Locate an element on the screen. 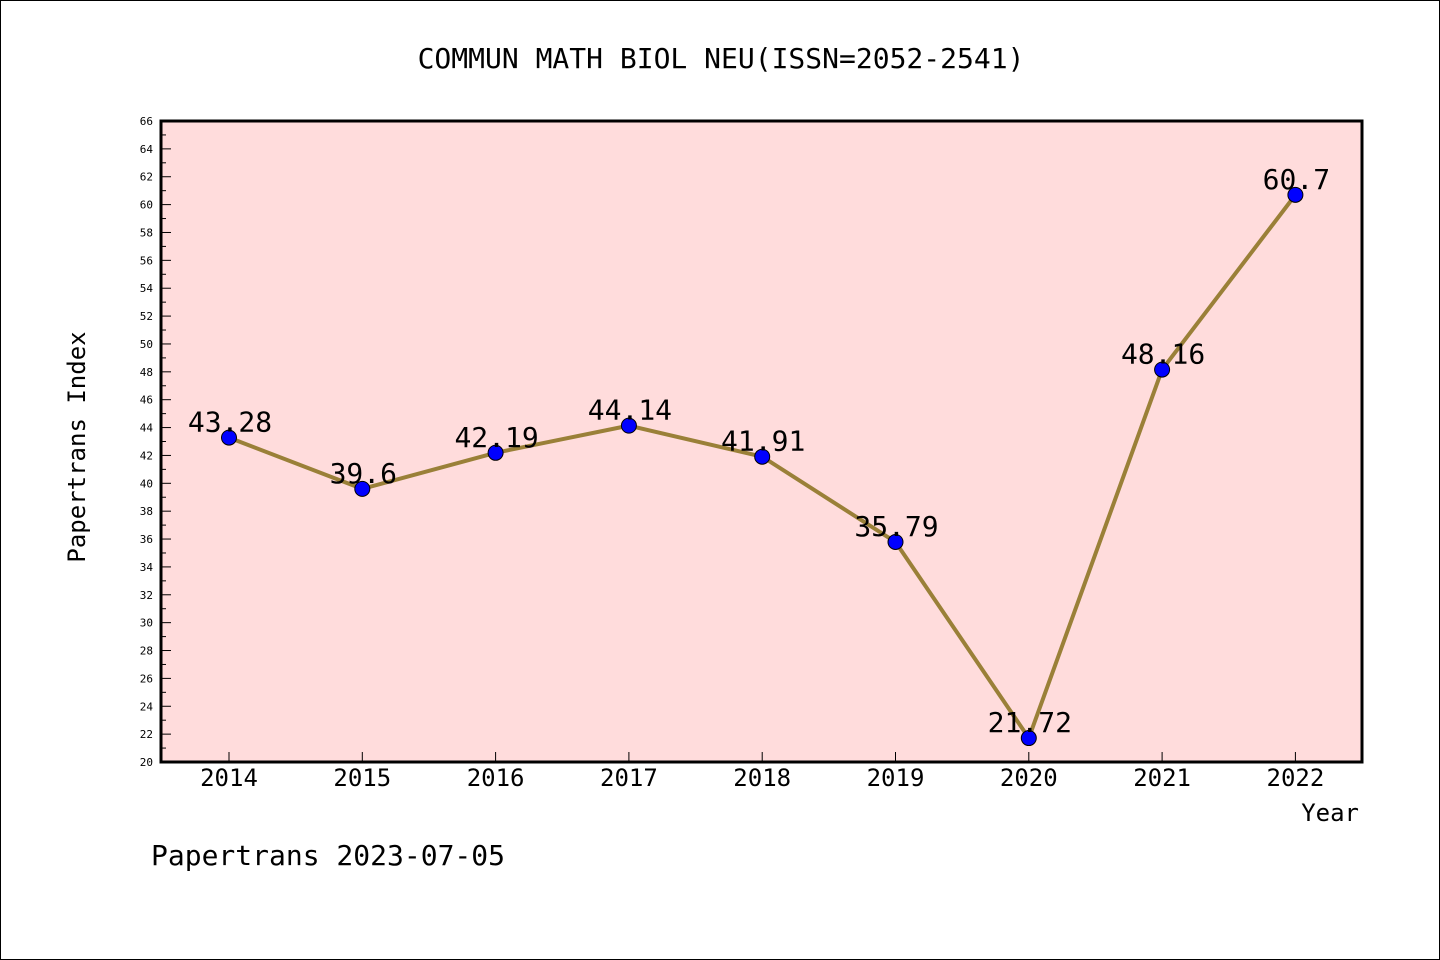 The height and width of the screenshot is (960, 1440). y-tick-label: 66 is located at coordinates (146, 121).